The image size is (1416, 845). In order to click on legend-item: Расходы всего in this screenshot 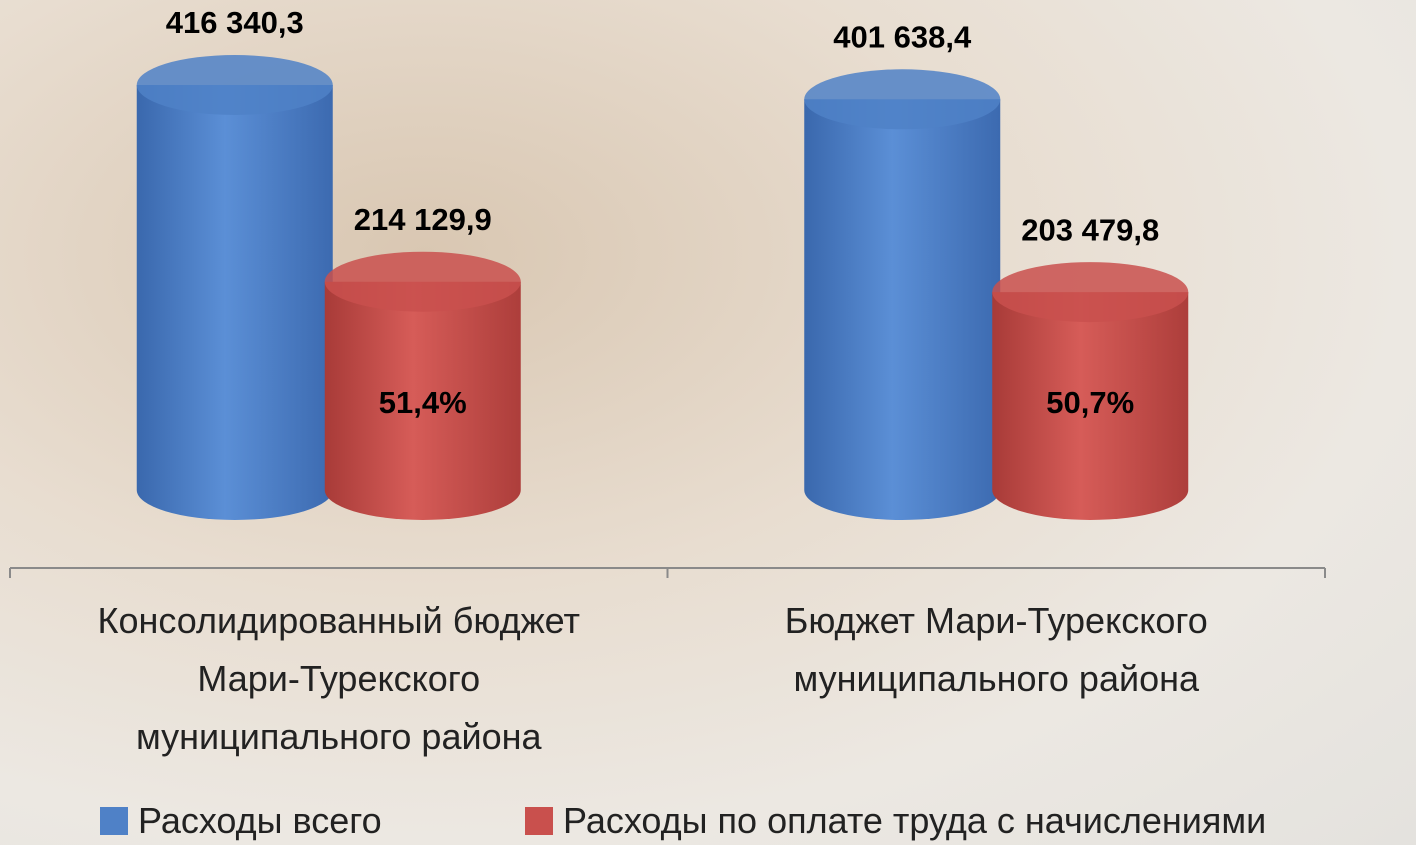, I will do `click(241, 821)`.